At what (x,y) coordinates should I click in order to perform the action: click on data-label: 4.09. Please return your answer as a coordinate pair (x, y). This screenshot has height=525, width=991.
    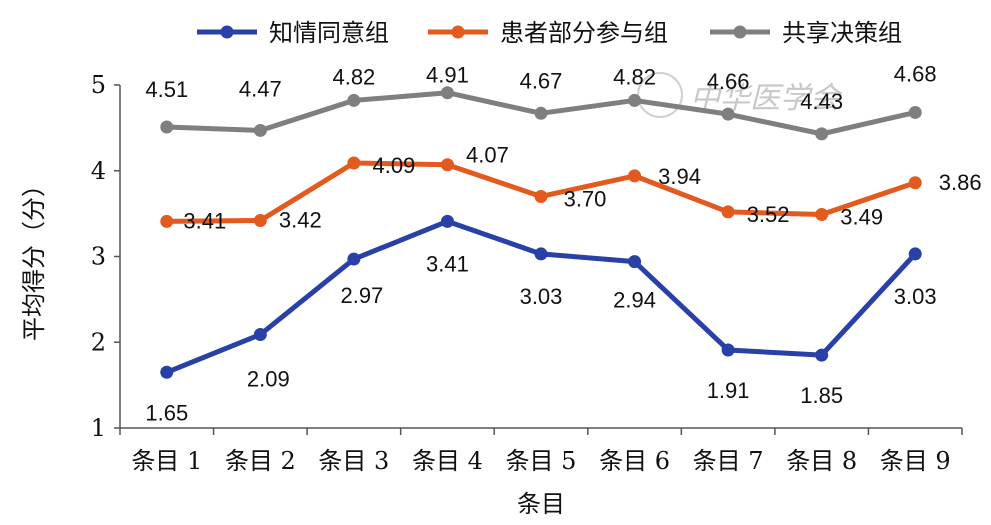
    Looking at the image, I should click on (393, 165).